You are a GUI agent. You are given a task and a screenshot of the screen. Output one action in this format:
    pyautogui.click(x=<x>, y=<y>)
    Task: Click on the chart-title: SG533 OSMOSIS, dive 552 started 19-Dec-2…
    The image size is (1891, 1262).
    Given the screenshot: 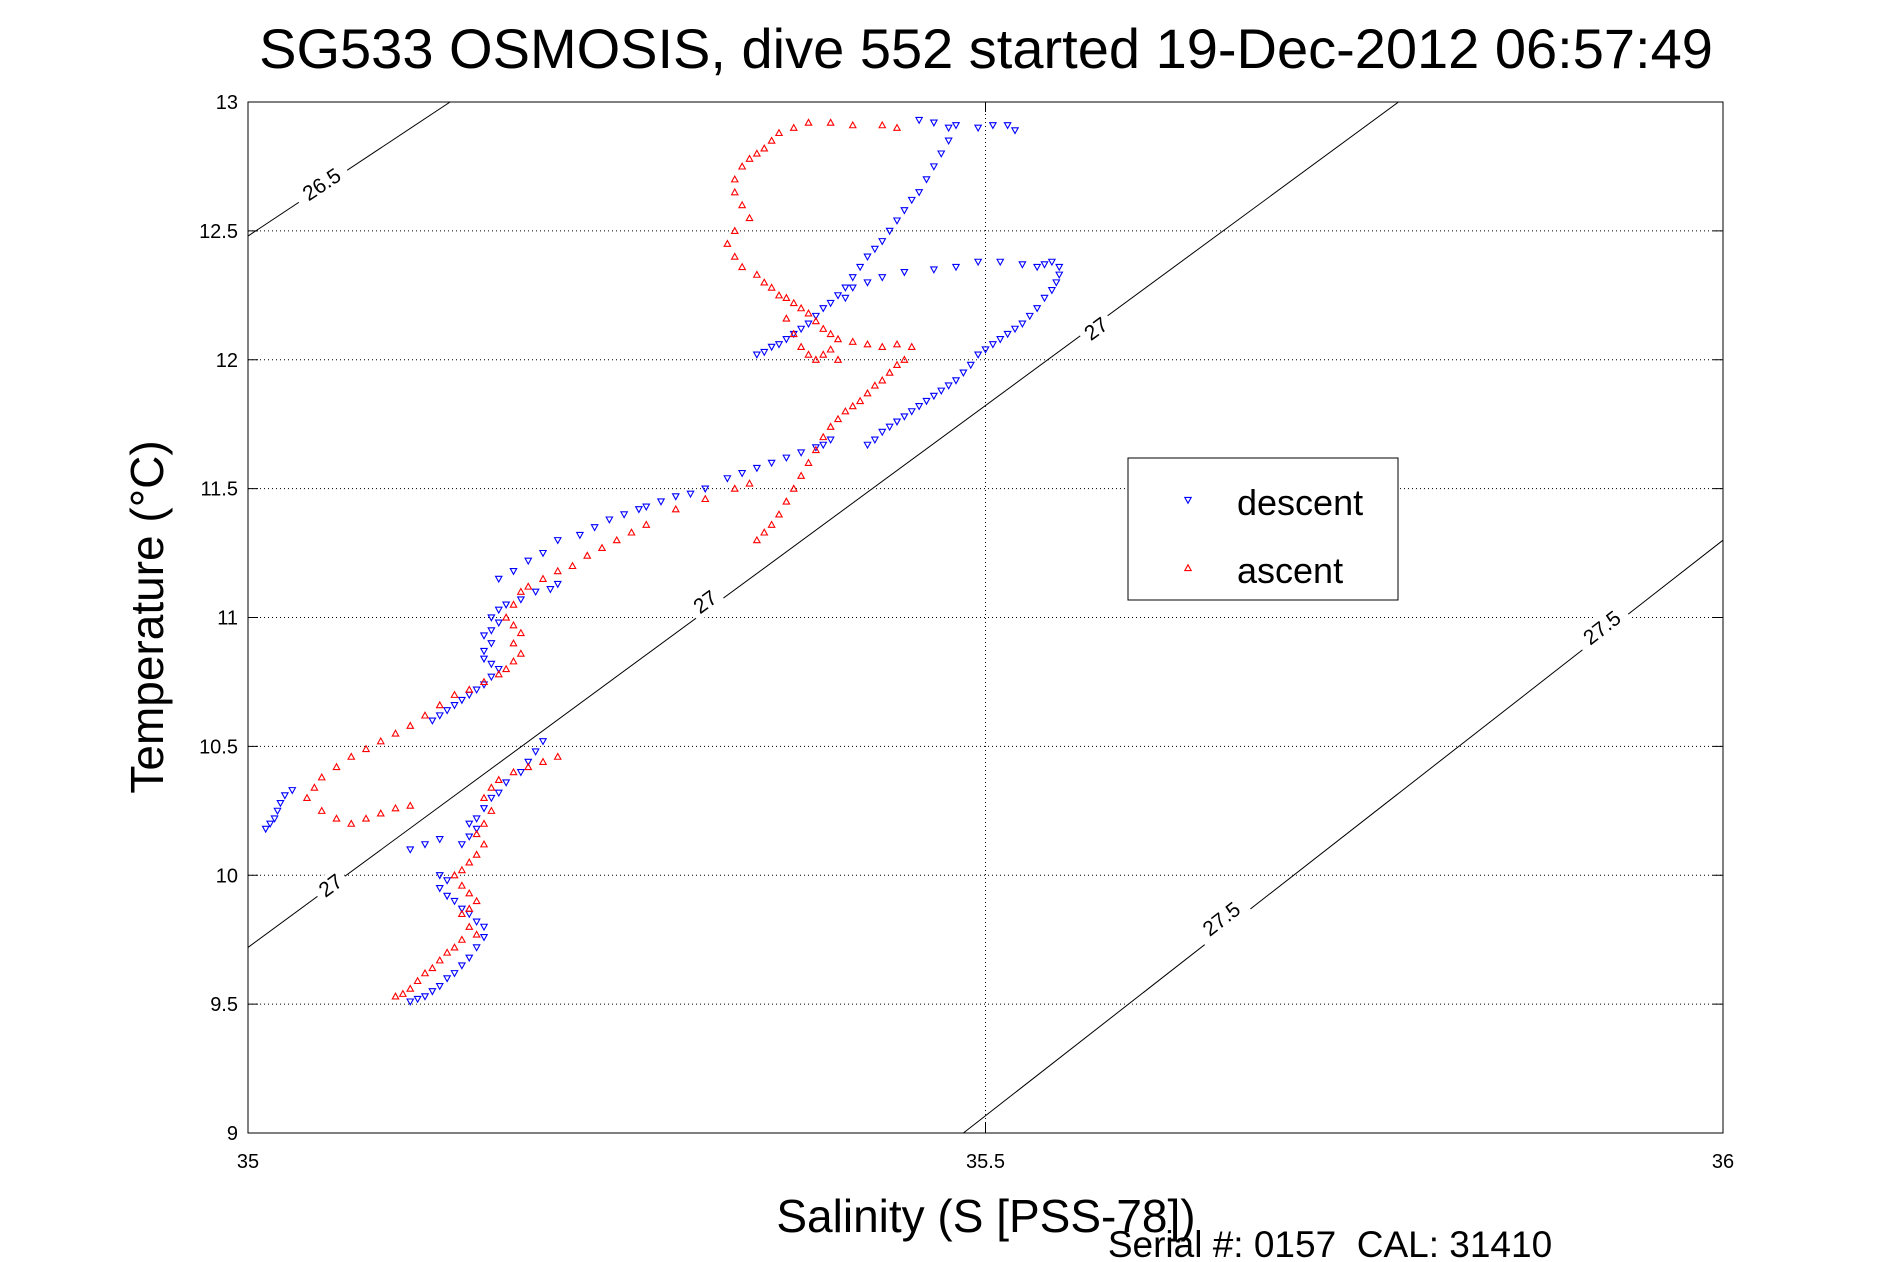 What is the action you would take?
    pyautogui.click(x=986, y=48)
    